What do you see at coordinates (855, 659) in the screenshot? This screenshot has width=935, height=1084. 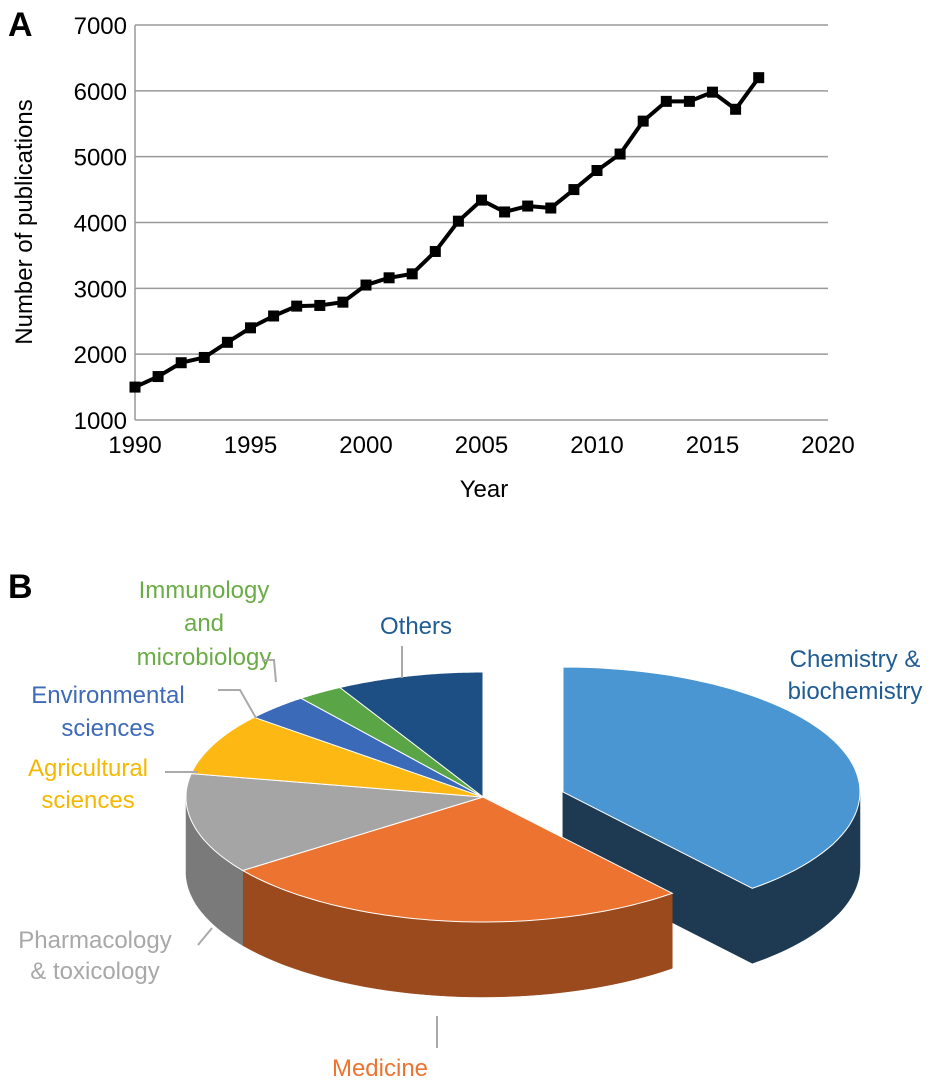 I see `label-chemistry-1: Chemistry &` at bounding box center [855, 659].